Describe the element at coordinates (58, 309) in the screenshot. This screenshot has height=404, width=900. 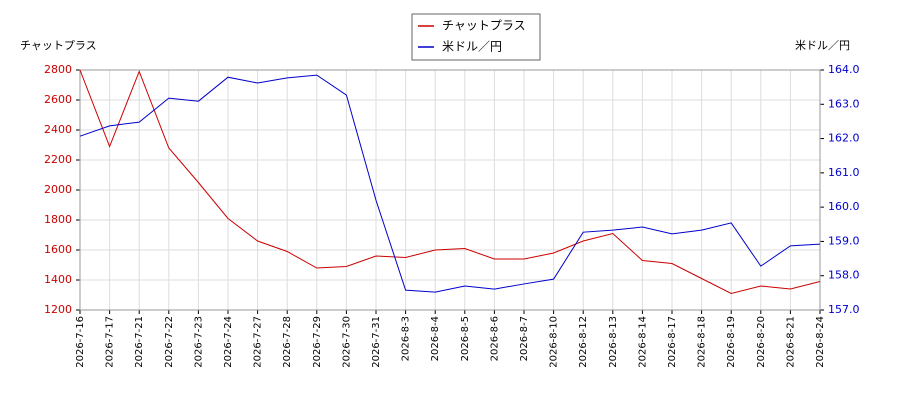
I see `y-tick-label: 1200` at that location.